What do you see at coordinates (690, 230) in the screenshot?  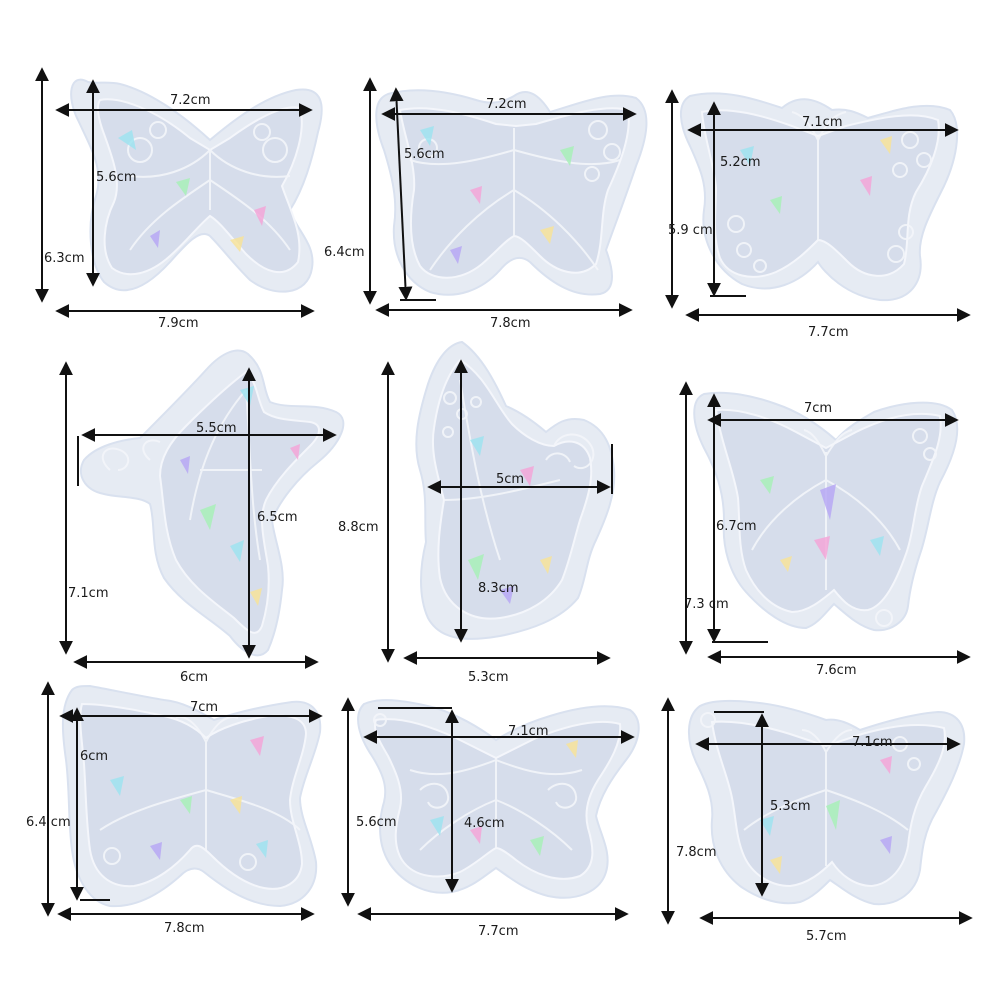 I see `mold-3-overall-height-label: 5.9 cm` at bounding box center [690, 230].